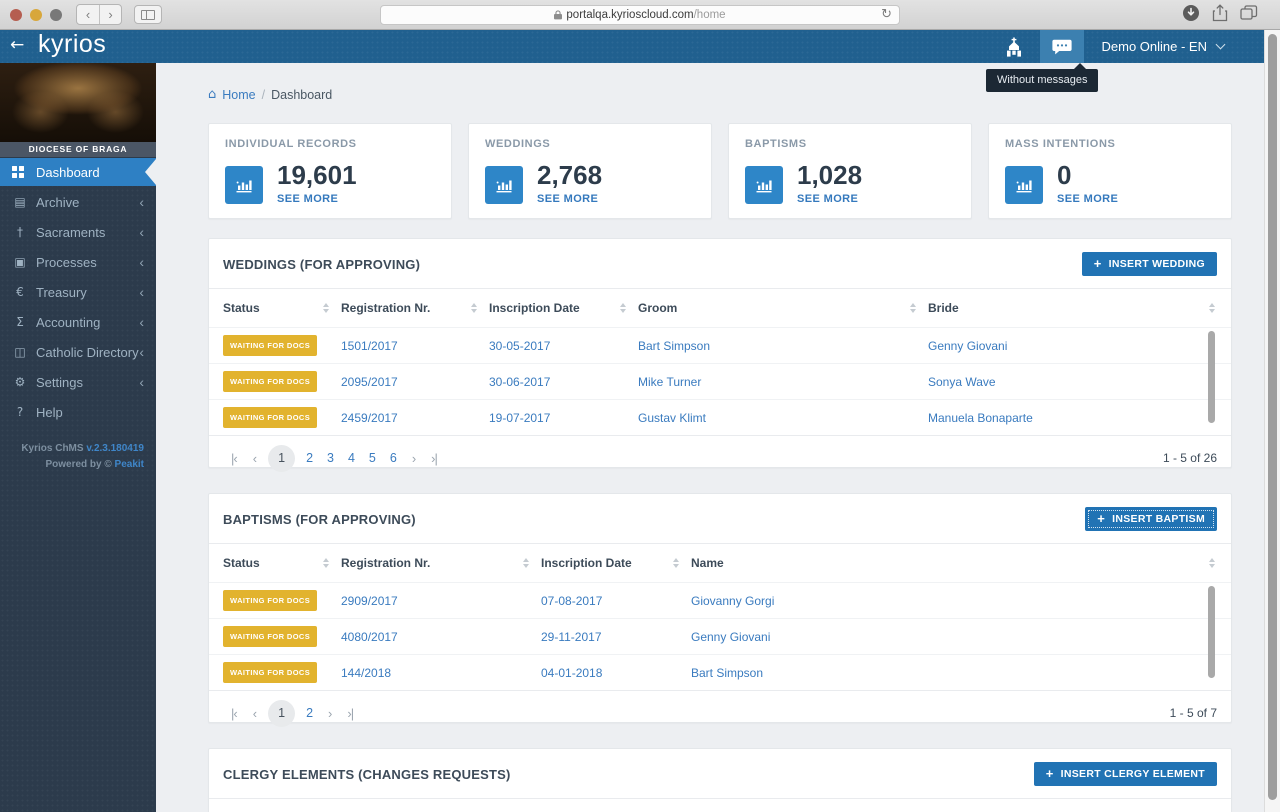  Describe the element at coordinates (731, 636) in the screenshot. I see `name-link: Genny Giovani` at that location.